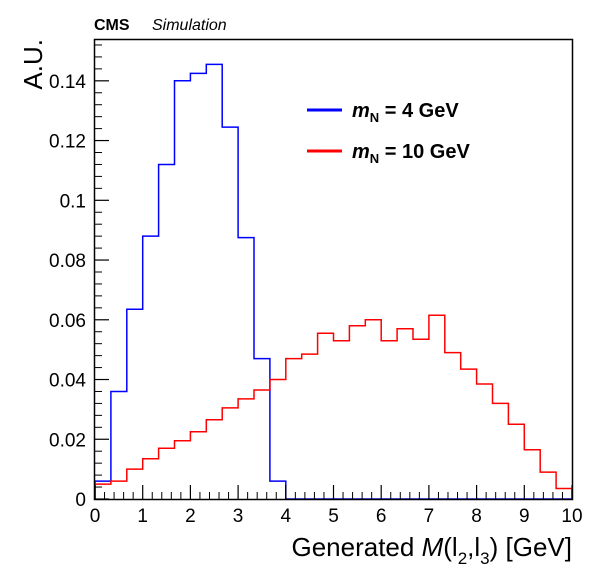 The width and height of the screenshot is (598, 575). Describe the element at coordinates (67, 261) in the screenshot. I see `y-tick-label: 0.08` at that location.